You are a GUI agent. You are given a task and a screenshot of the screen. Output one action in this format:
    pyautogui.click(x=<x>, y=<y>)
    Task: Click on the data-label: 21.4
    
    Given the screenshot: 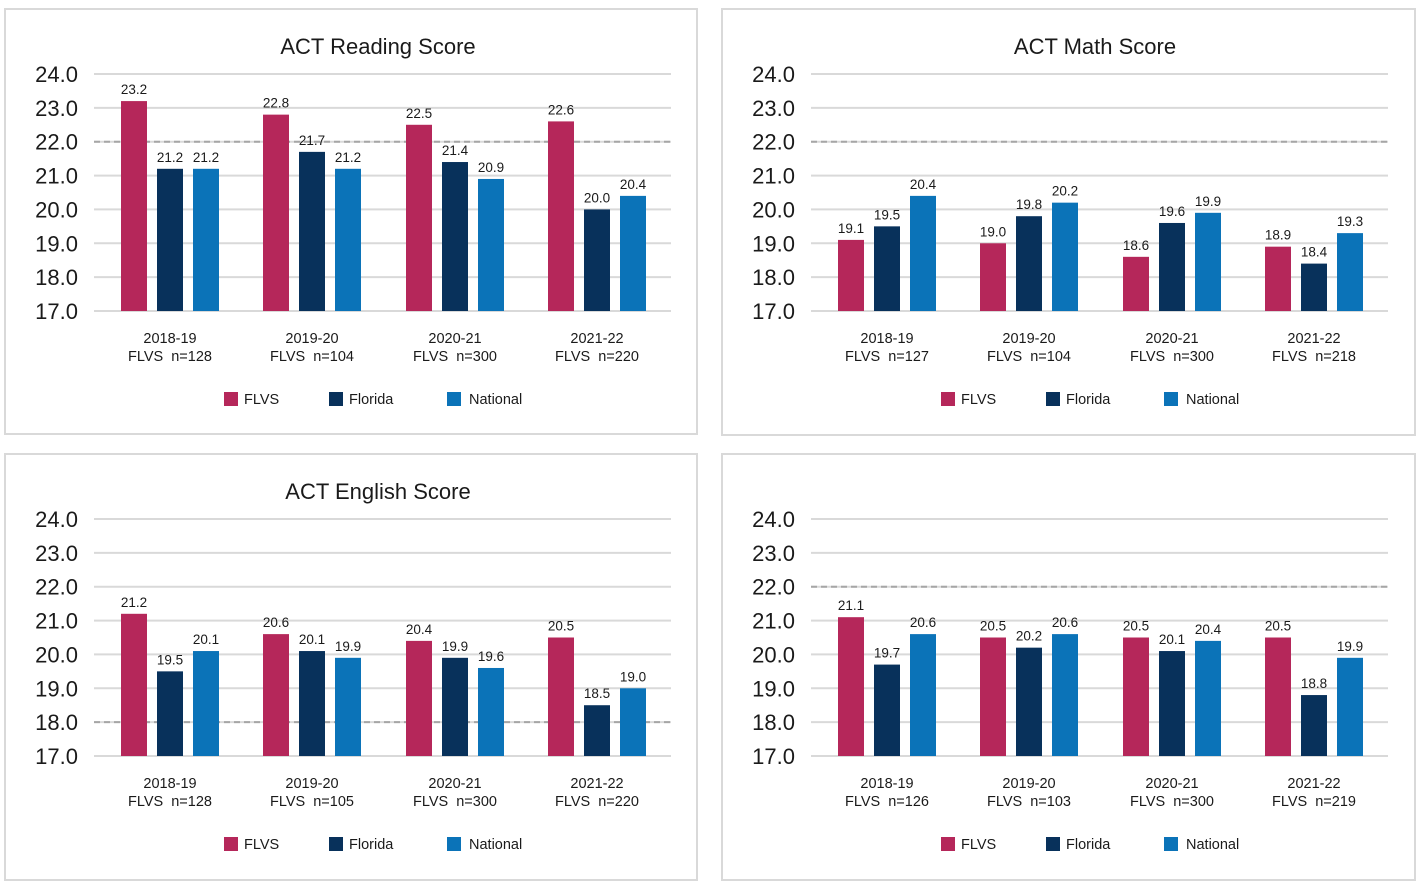 What is the action you would take?
    pyautogui.click(x=455, y=150)
    